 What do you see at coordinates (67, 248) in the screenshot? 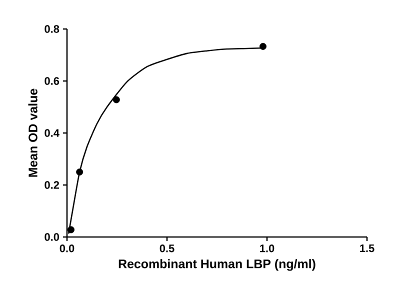
I see `x-tick-label: 0.0` at bounding box center [67, 248].